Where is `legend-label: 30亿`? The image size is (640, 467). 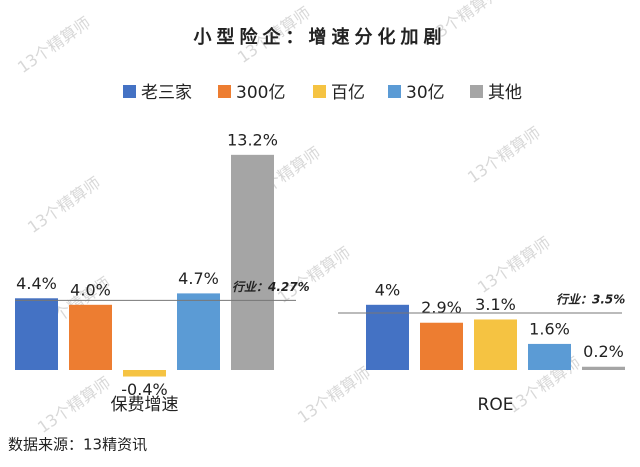 legend-label: 30亿 is located at coordinates (425, 93).